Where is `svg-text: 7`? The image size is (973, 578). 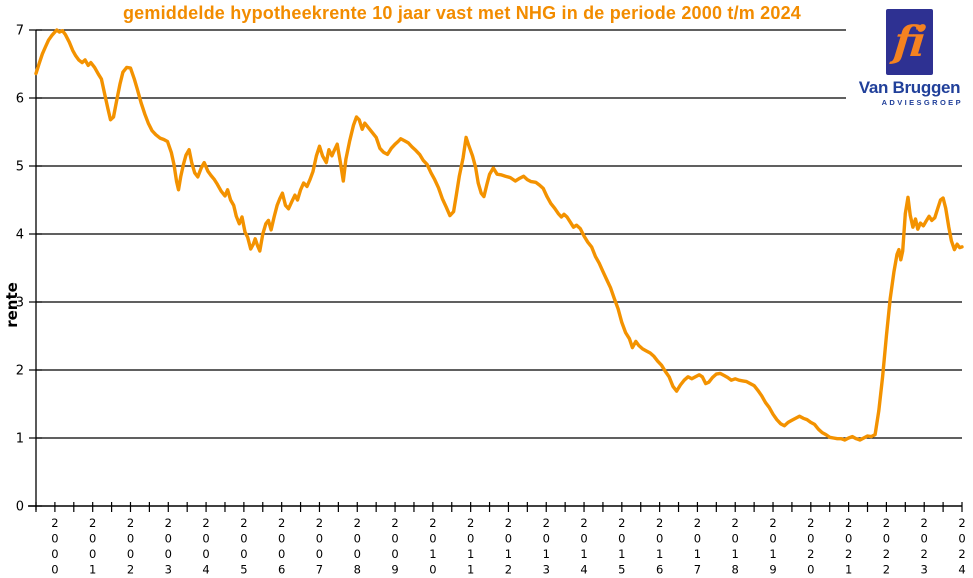
svg-text: 7 is located at coordinates (20, 31).